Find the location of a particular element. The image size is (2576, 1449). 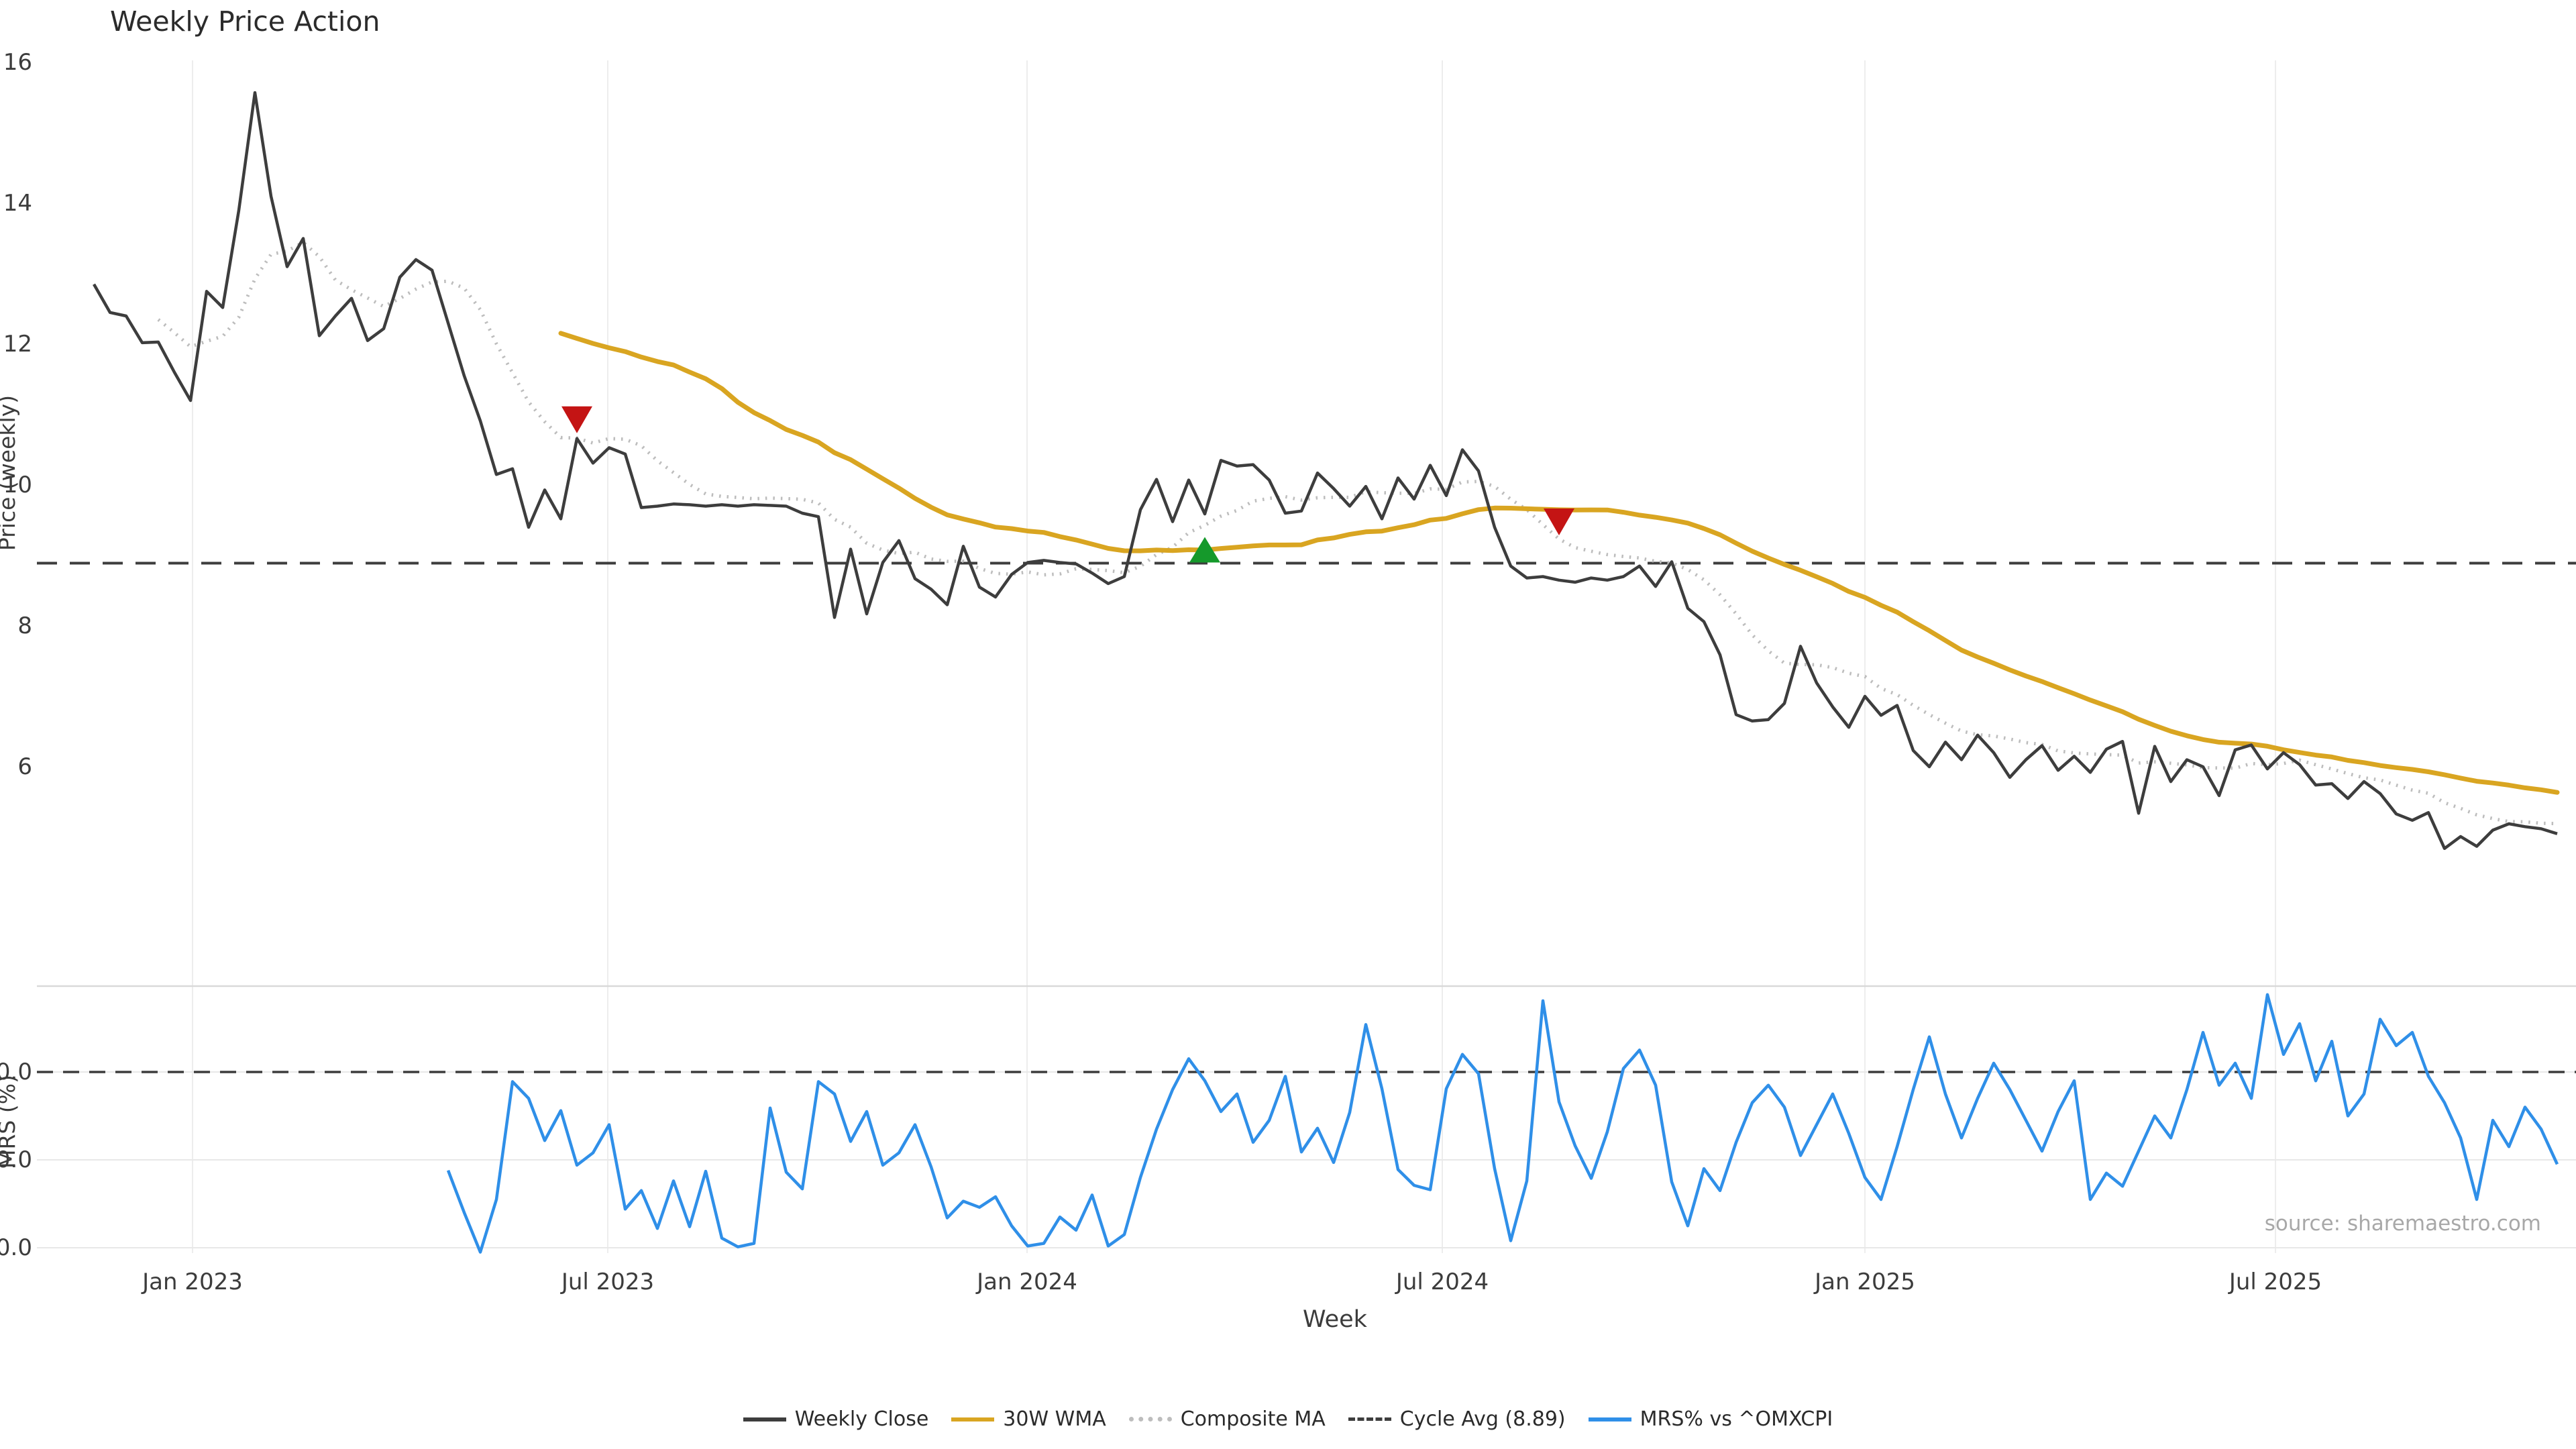

legend-item-3: Cycle Avg (8.89) is located at coordinates (1457, 1419).